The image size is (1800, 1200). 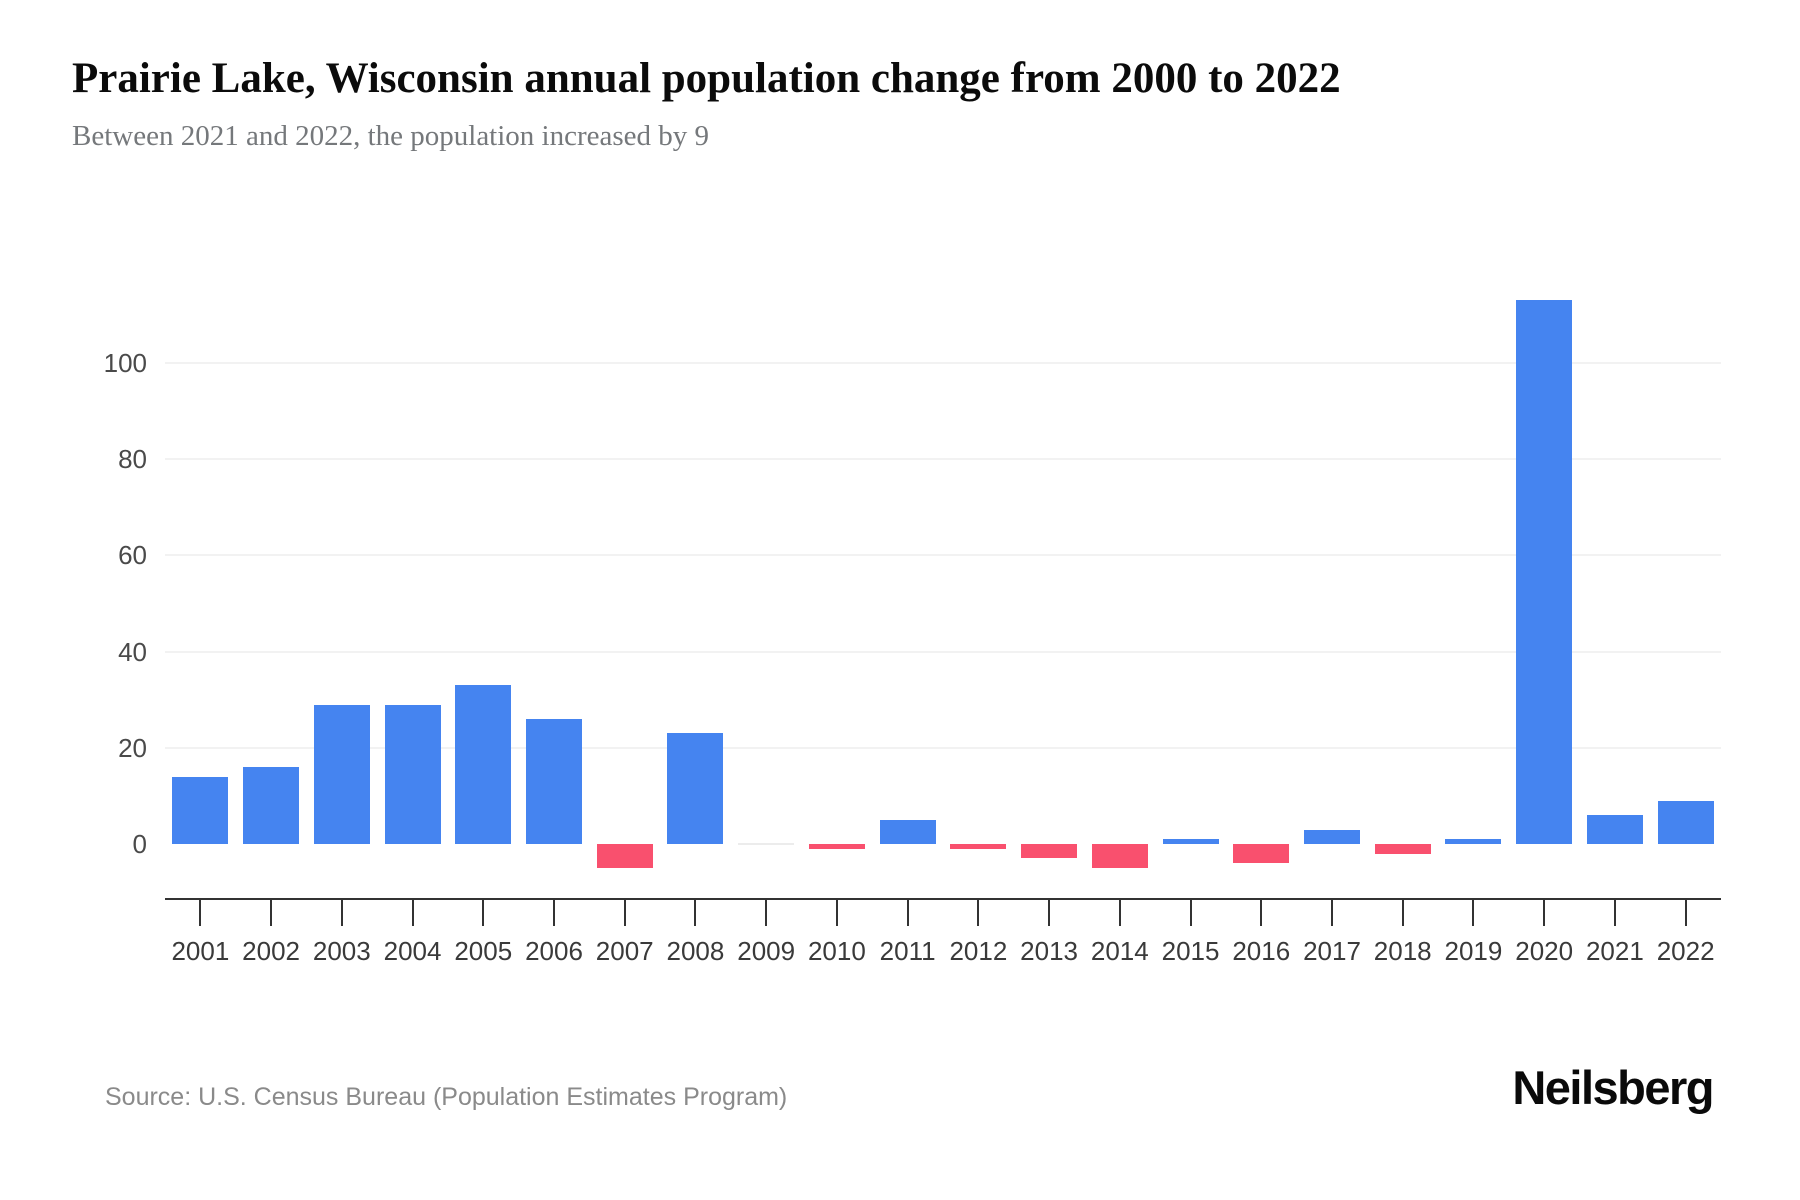 What do you see at coordinates (943, 899) in the screenshot?
I see `x-axis-line` at bounding box center [943, 899].